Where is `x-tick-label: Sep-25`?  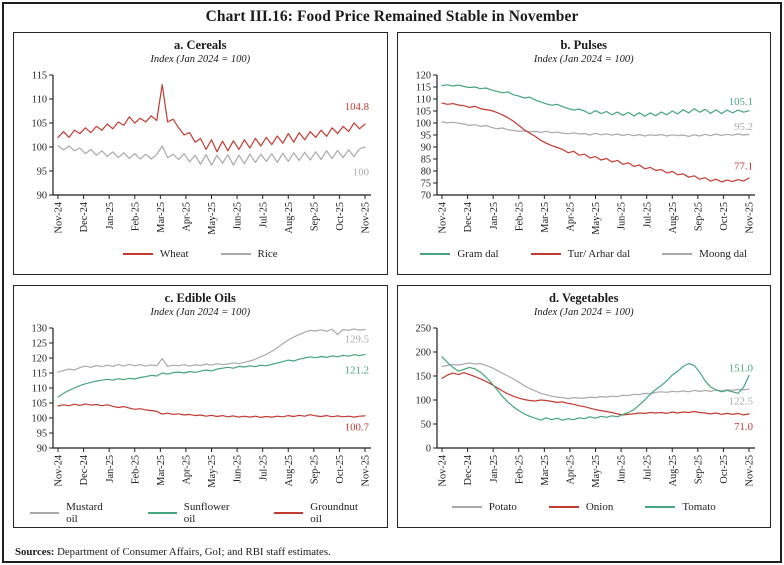
x-tick-label: Sep-25 is located at coordinates (315, 216).